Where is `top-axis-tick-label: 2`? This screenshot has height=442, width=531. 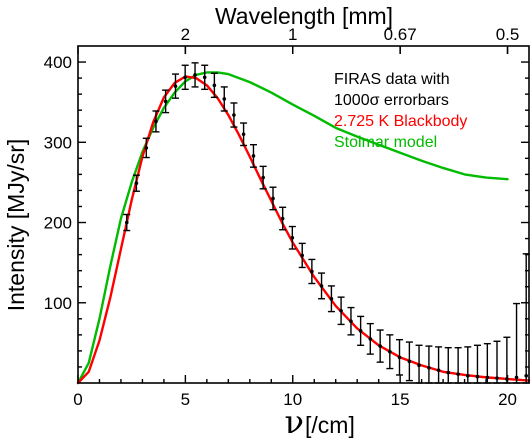 top-axis-tick-label: 2 is located at coordinates (185, 34).